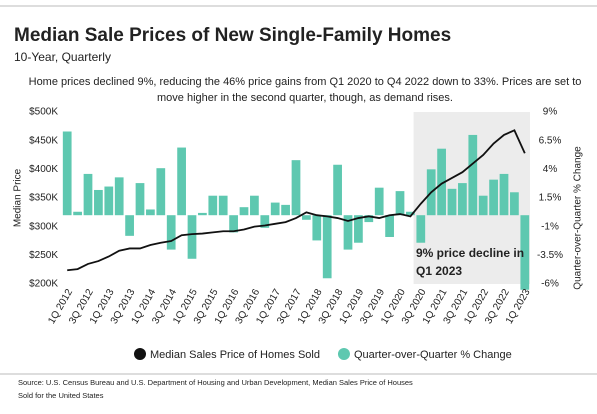 This screenshot has width=597, height=414. What do you see at coordinates (43, 198) in the screenshot?
I see `y-tick-label: $350K` at bounding box center [43, 198].